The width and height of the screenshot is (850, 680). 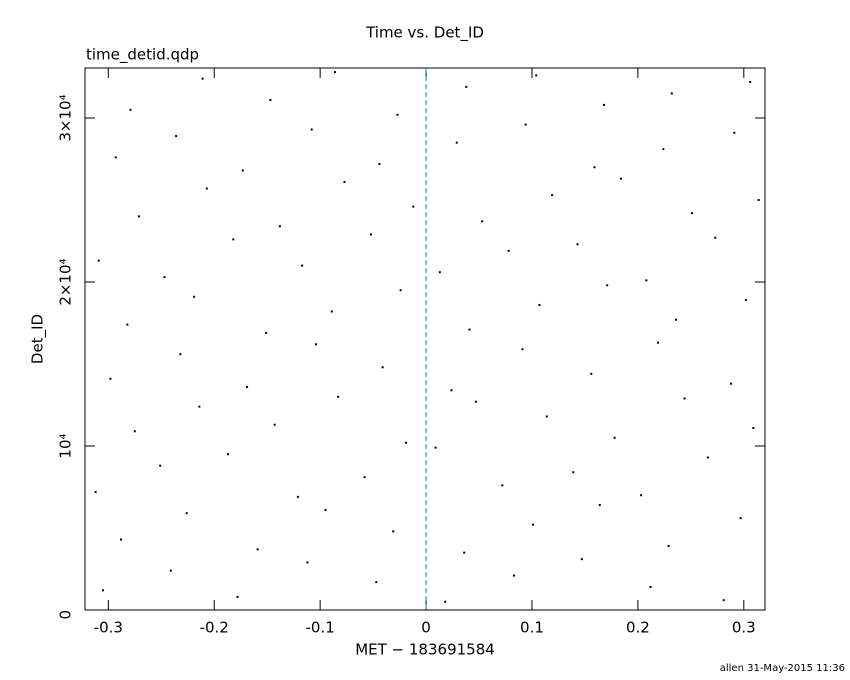 I want to click on x-tick-label: -0.1, so click(x=319, y=628).